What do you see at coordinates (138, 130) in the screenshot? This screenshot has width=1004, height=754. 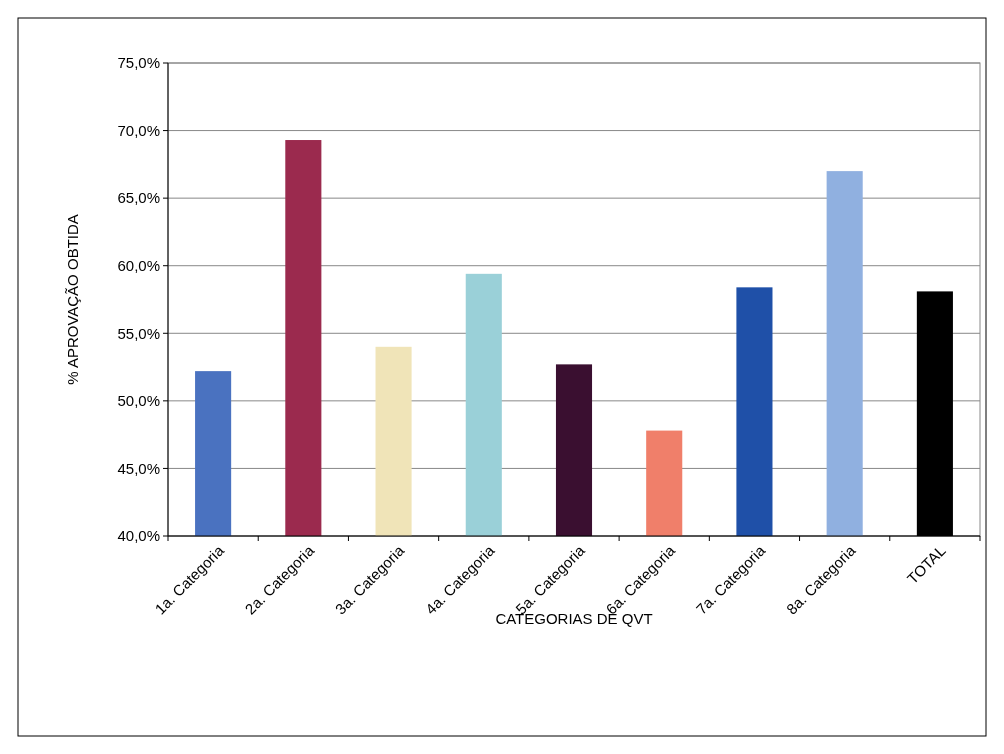 I see `y-tick-label: 70,0%` at bounding box center [138, 130].